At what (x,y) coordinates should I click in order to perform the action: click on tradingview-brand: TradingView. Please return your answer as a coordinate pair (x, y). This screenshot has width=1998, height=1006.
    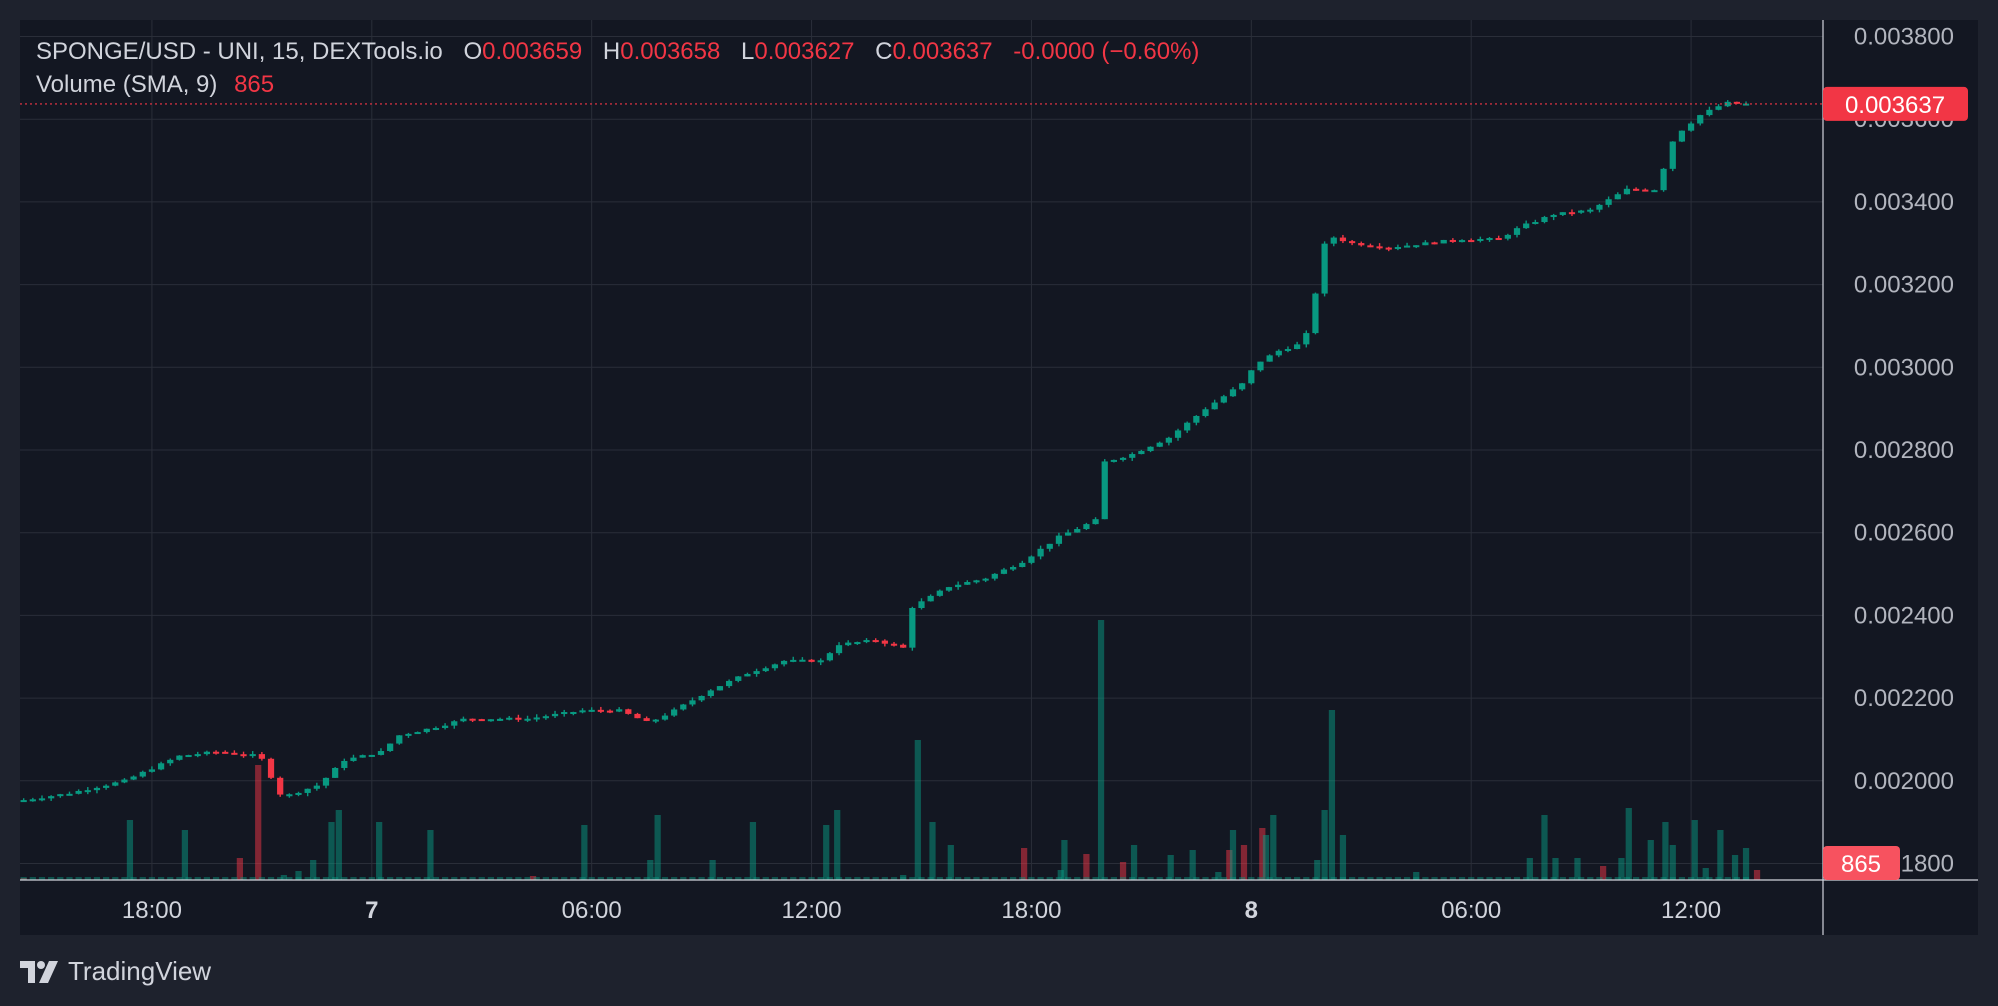
    Looking at the image, I should click on (115, 971).